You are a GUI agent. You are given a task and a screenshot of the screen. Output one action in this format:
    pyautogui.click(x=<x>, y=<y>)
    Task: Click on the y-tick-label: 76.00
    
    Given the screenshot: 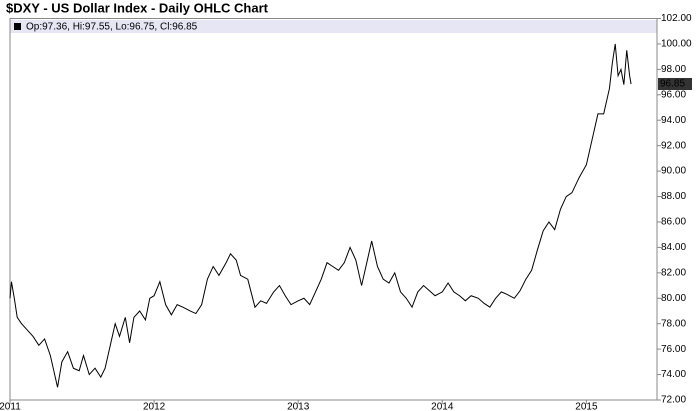 What is the action you would take?
    pyautogui.click(x=673, y=349)
    